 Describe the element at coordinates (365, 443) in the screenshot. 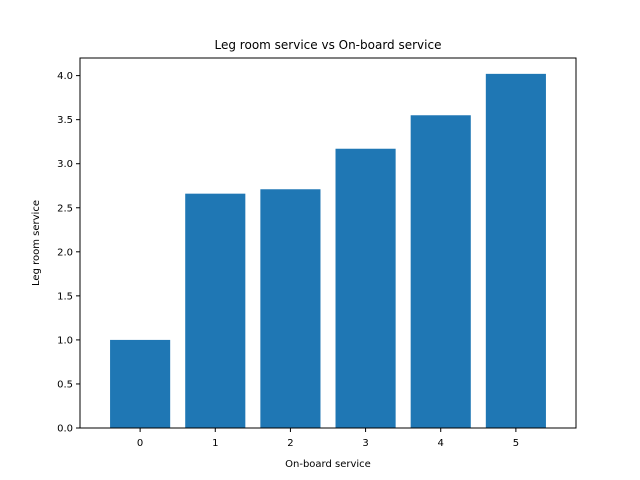

I see `x-tick-label: 3` at that location.